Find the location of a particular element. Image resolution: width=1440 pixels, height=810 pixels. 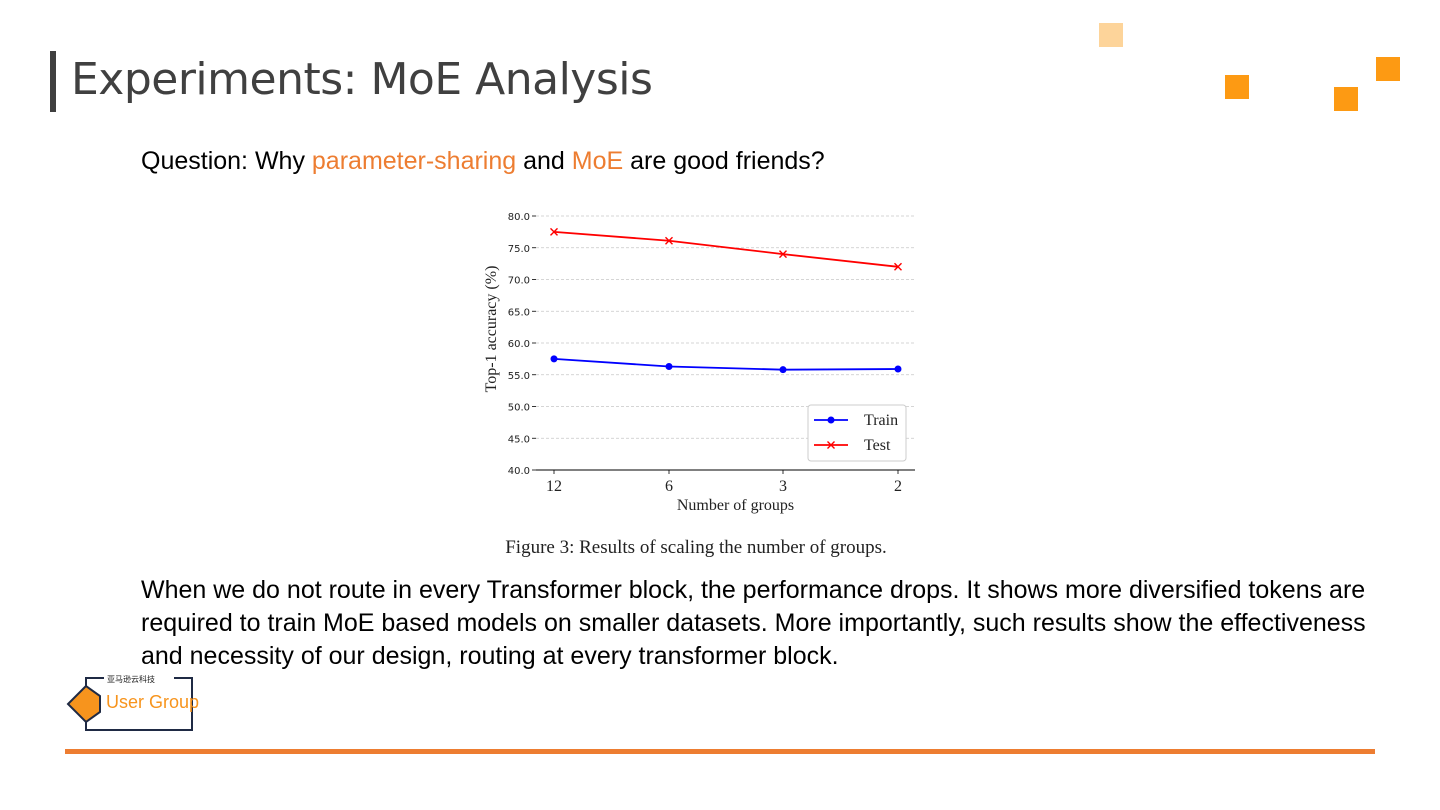

slide-title: Experiments: MoE Analysis is located at coordinates (362, 79).